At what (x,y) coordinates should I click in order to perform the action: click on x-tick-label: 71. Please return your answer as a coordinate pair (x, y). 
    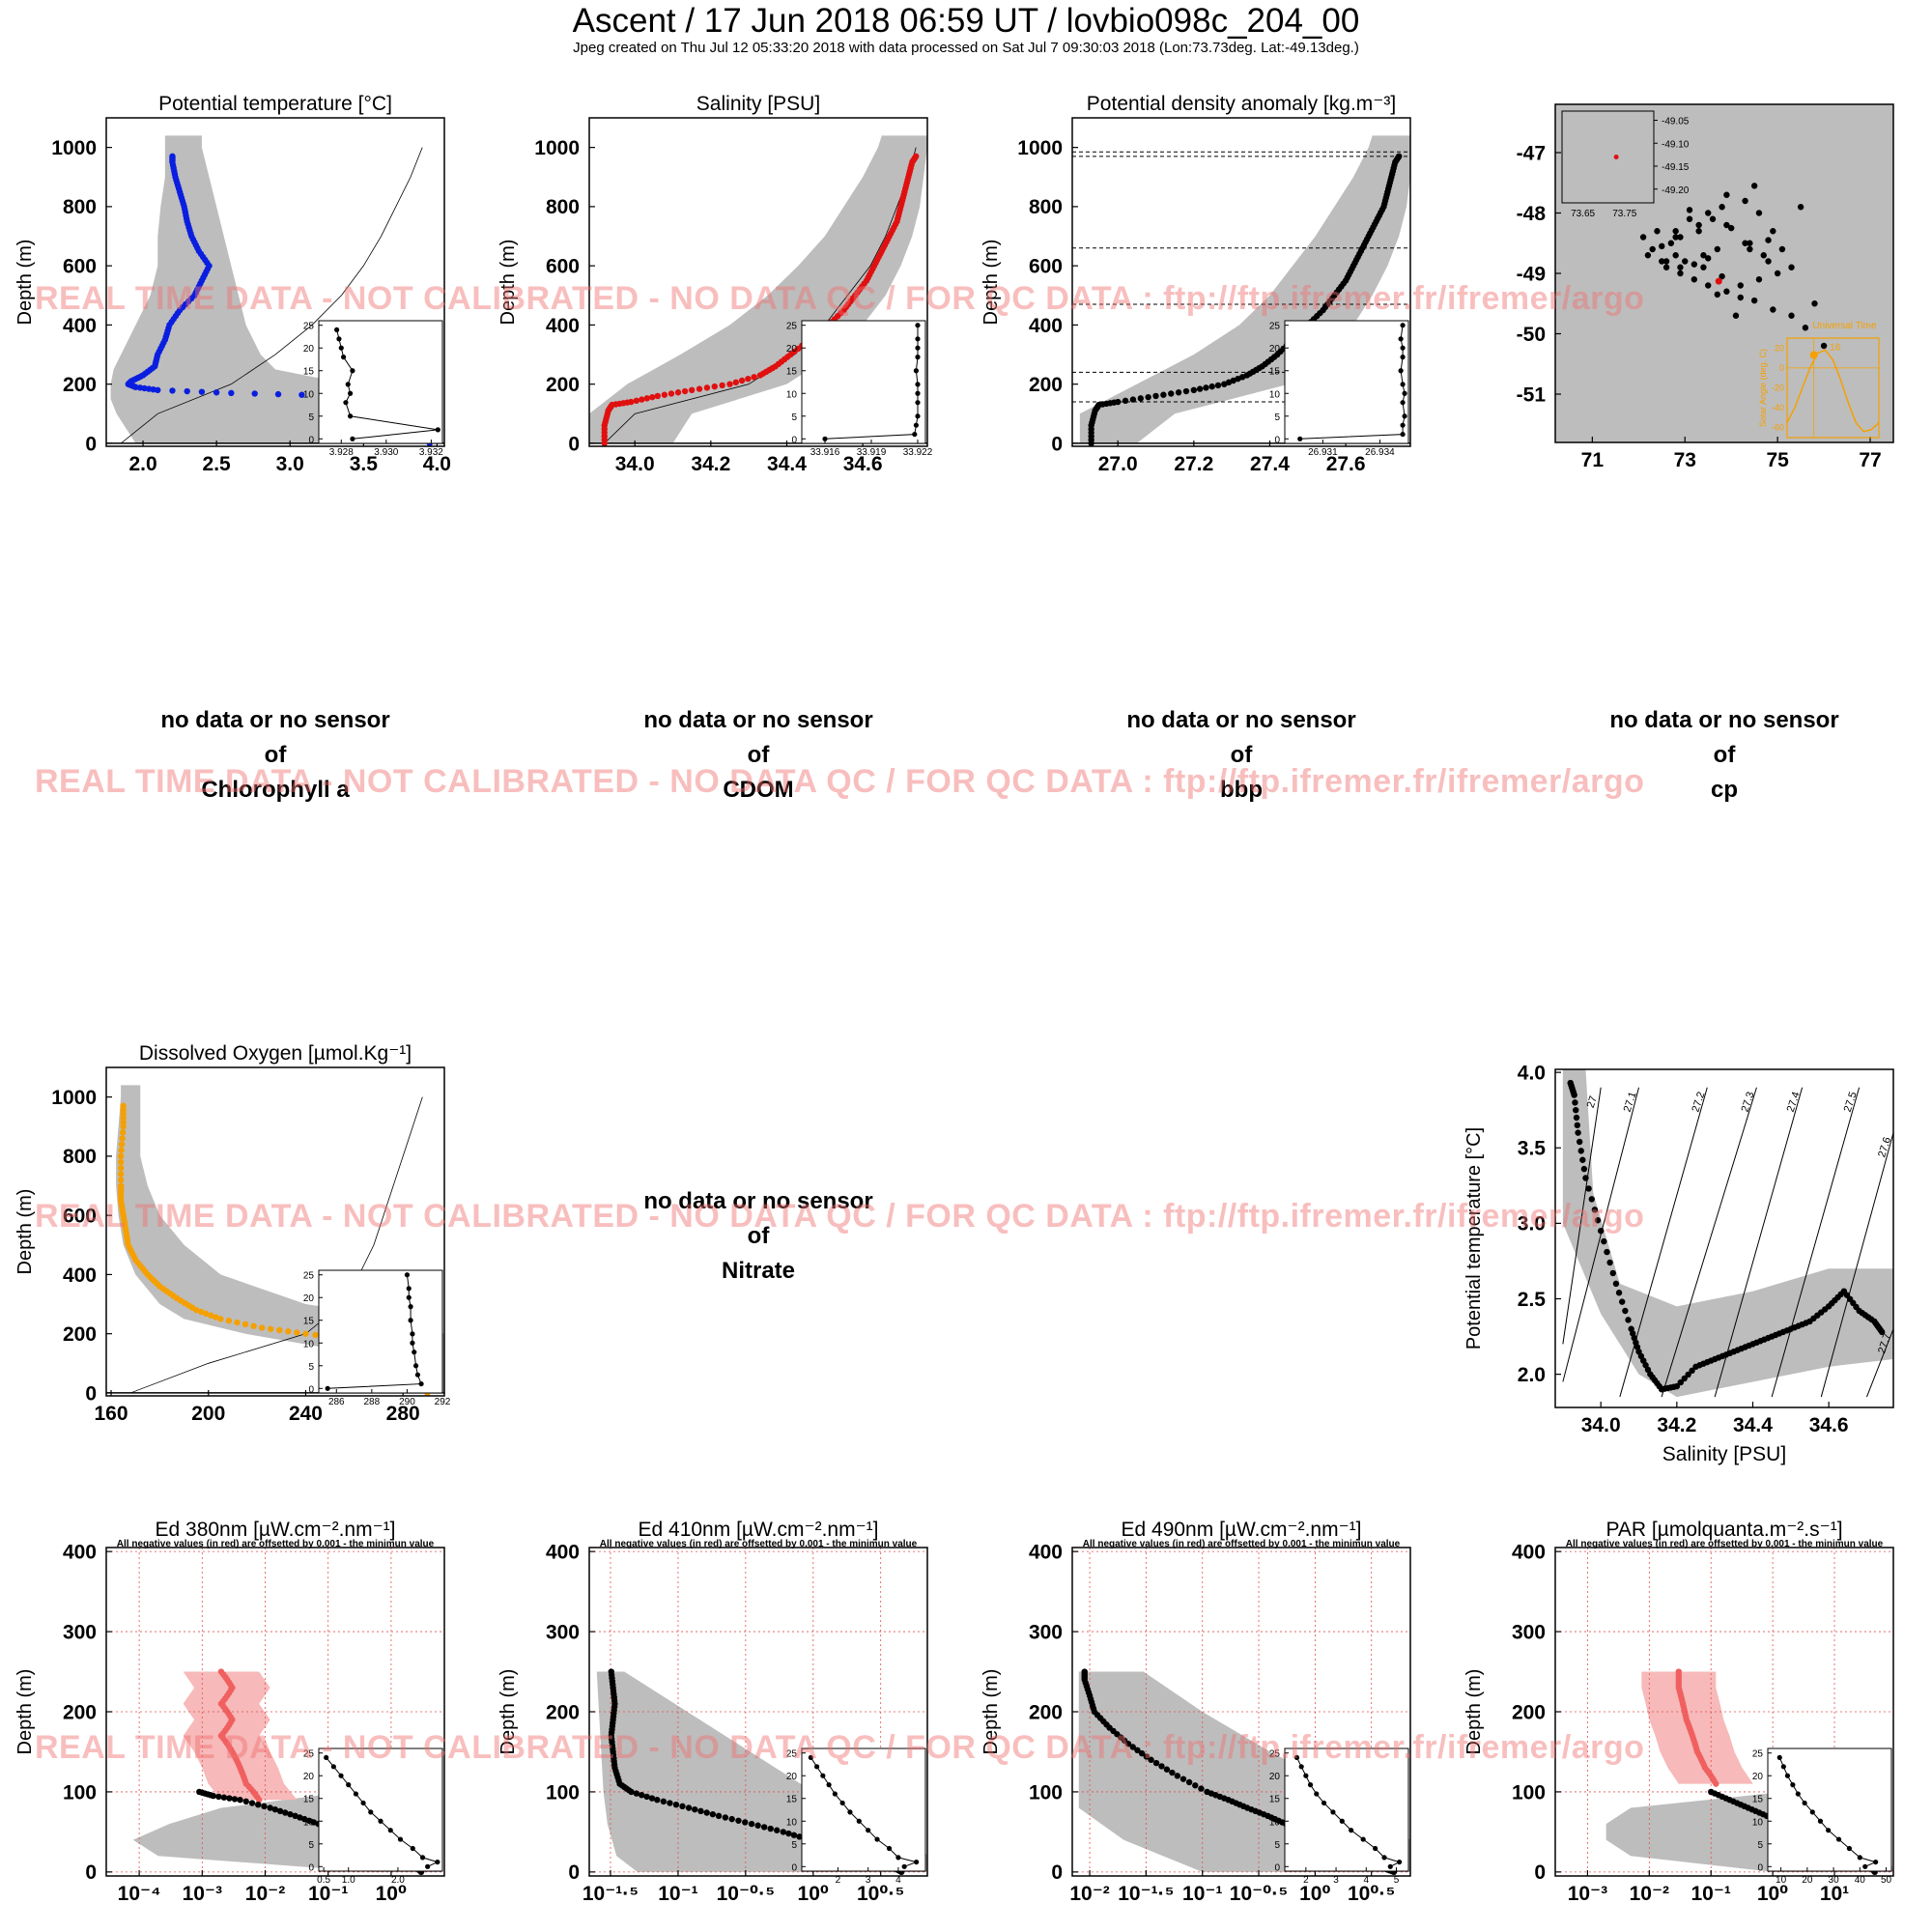
    Looking at the image, I should click on (1593, 460).